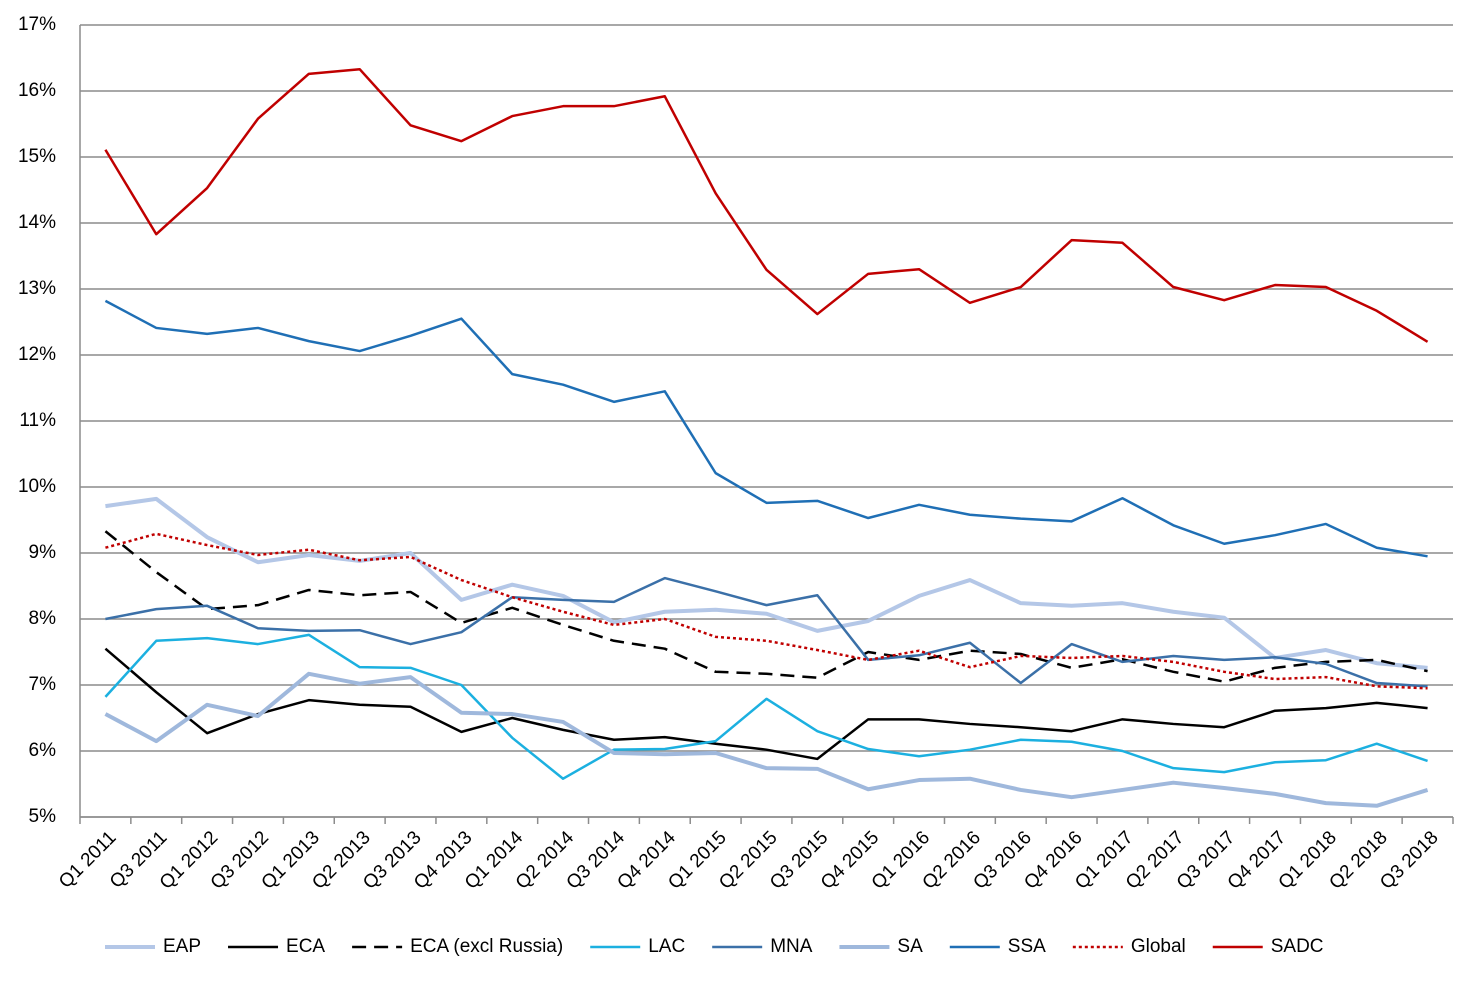 This screenshot has width=1477, height=983. Describe the element at coordinates (43, 684) in the screenshot. I see `y-tick-label: 7%` at that location.